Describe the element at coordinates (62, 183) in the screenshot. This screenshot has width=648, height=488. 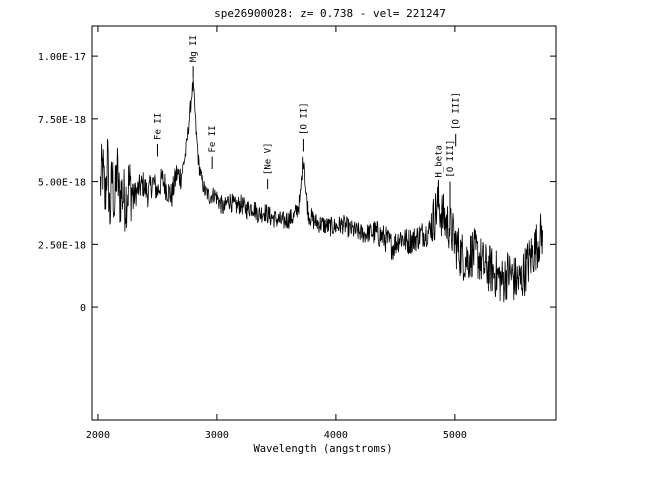
I see `y-tick-label: 5.00E-18` at that location.